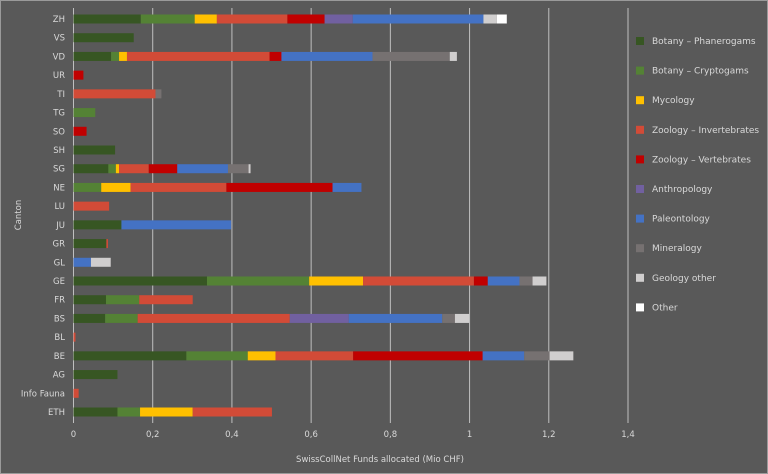 The image size is (768, 474). Describe the element at coordinates (58, 114) in the screenshot. I see `y-tick-label: TG` at that location.